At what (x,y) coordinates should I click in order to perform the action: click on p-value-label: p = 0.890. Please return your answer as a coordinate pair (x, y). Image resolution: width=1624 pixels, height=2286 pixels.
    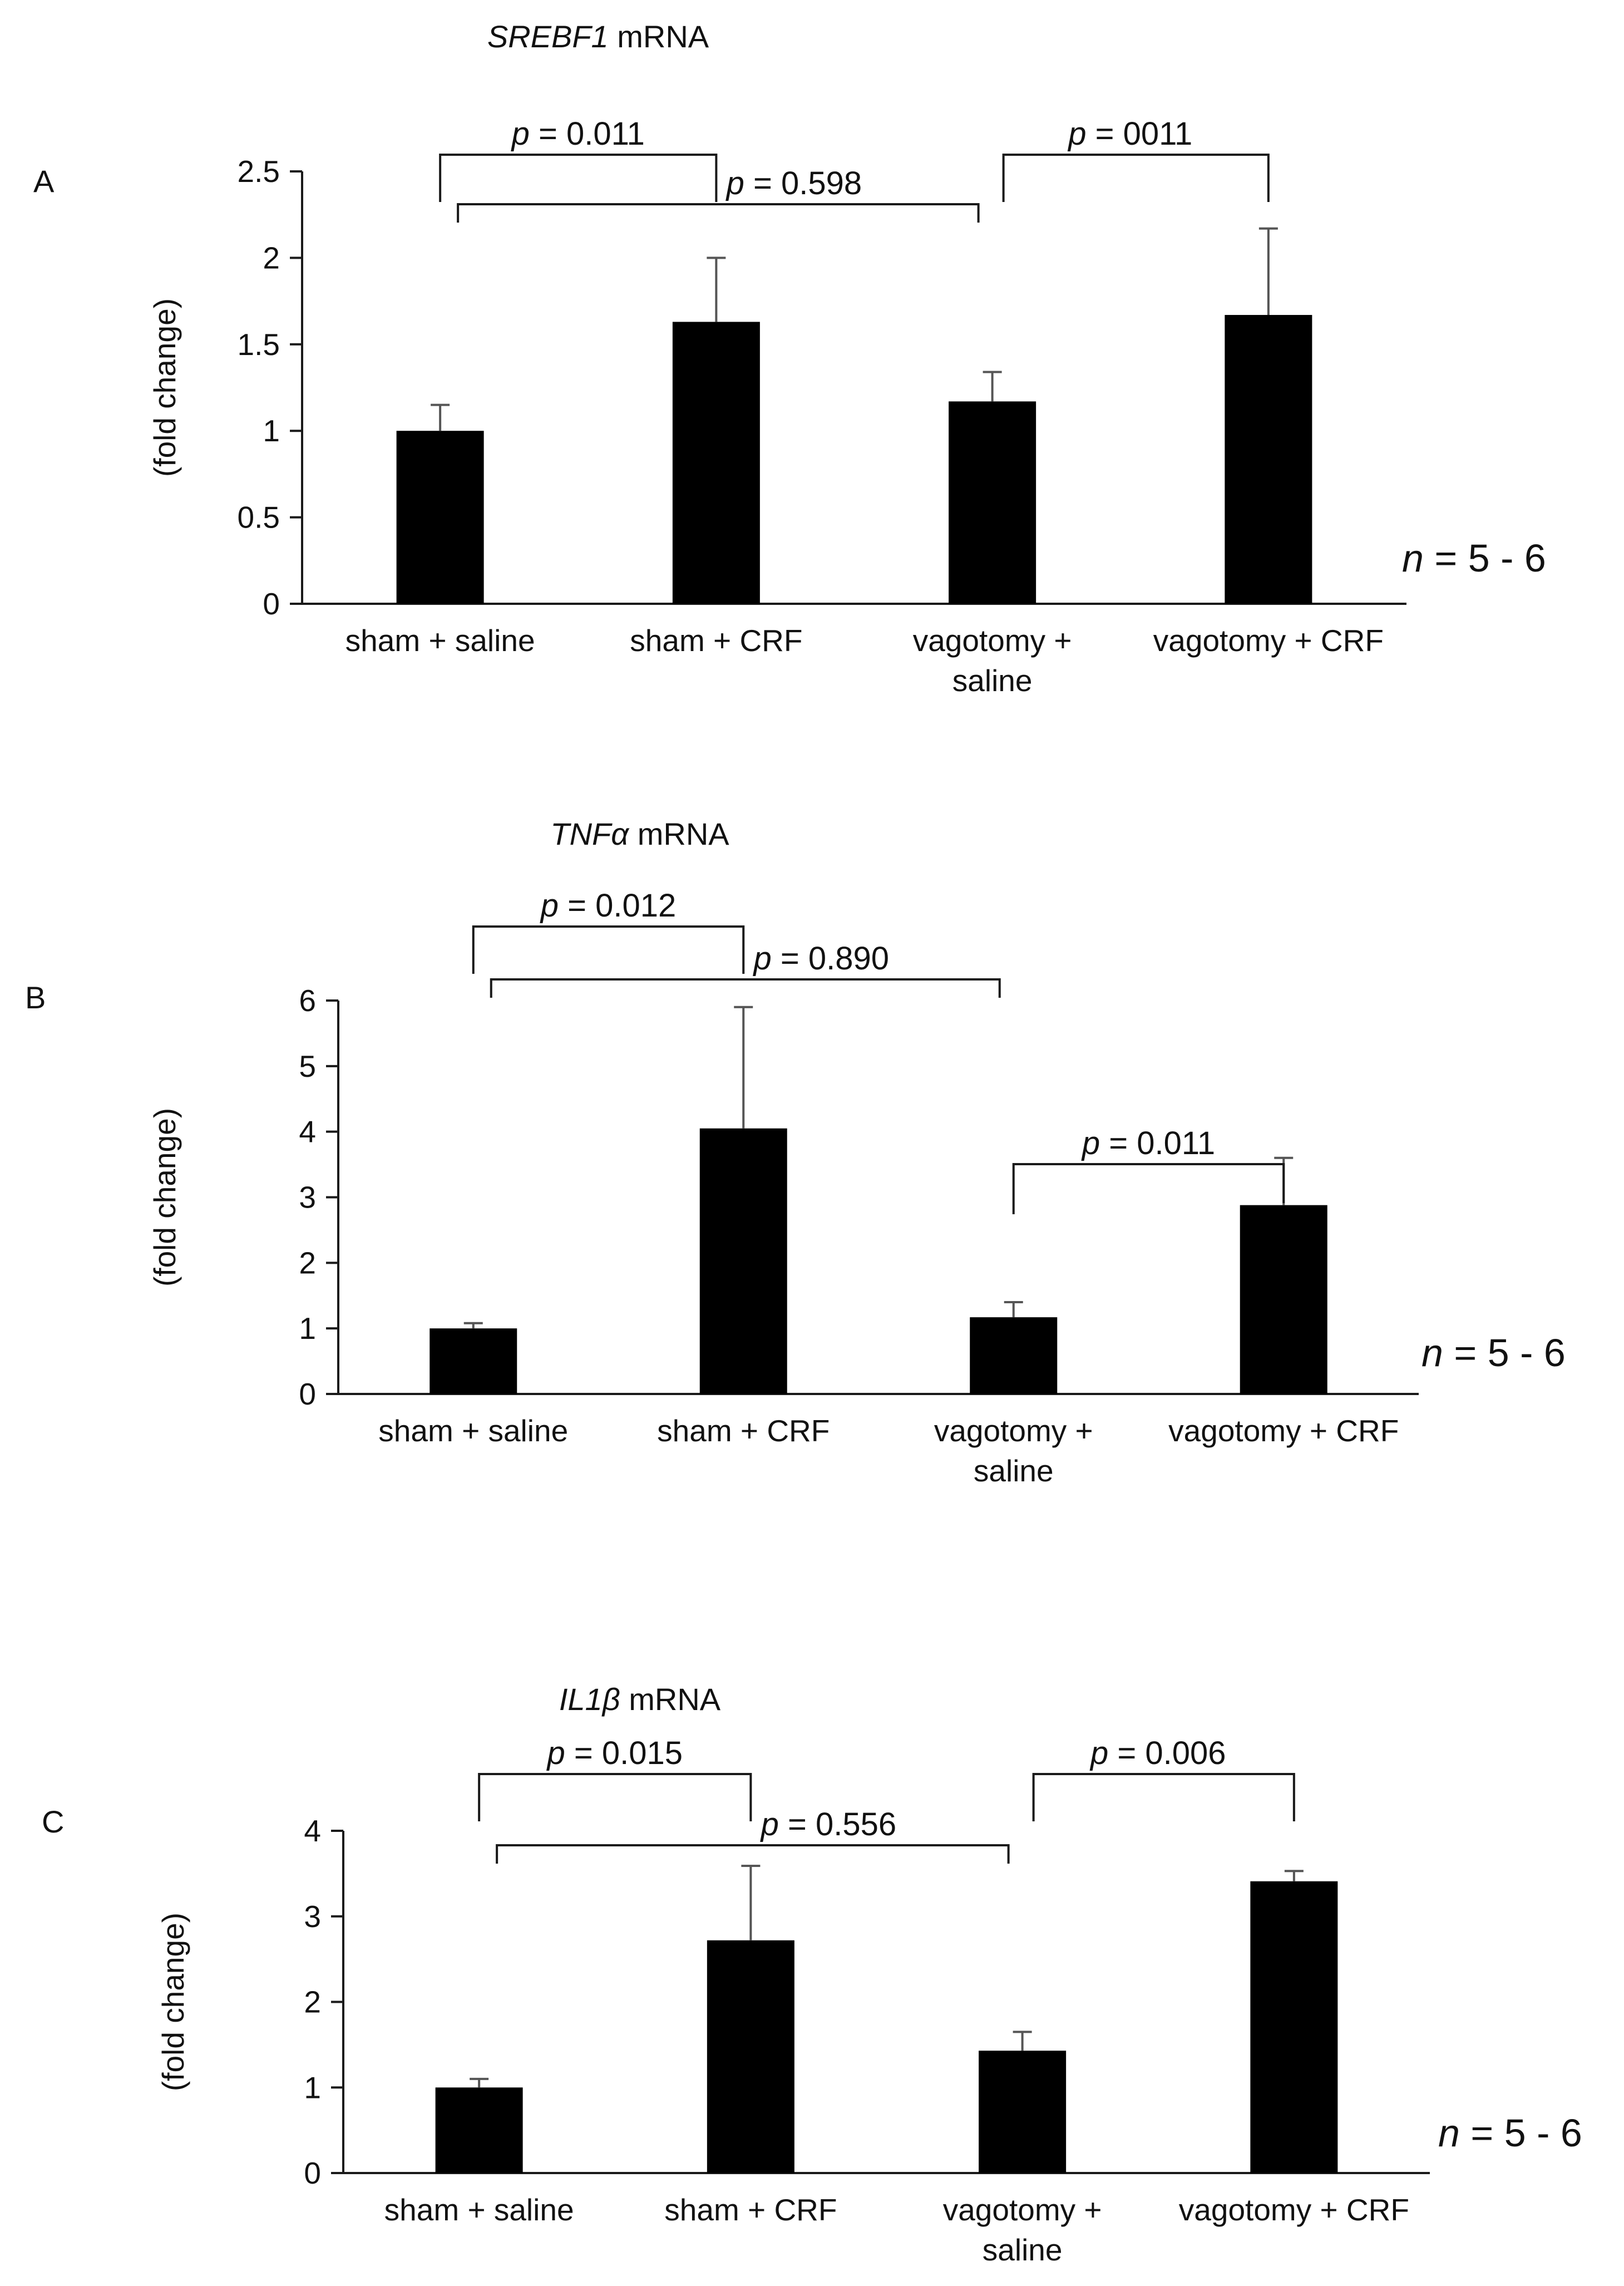
    Looking at the image, I should click on (820, 958).